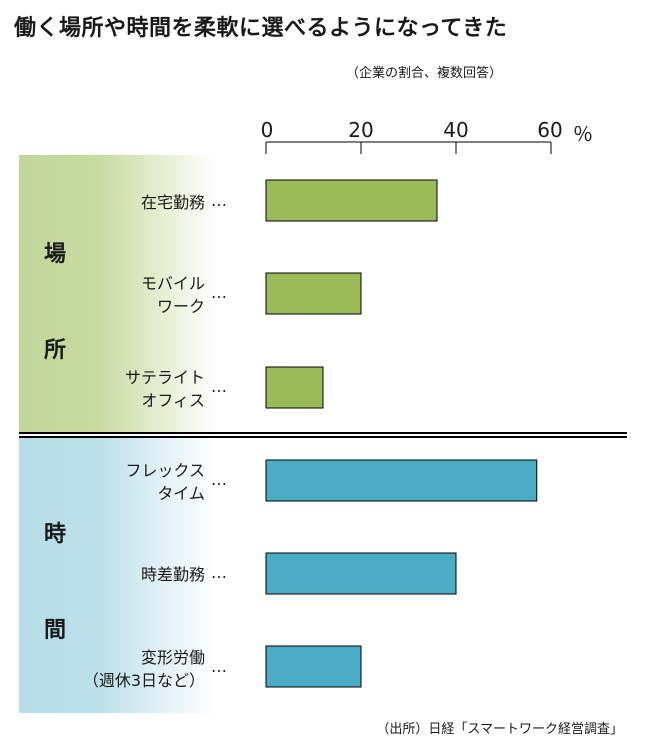 The image size is (647, 744). What do you see at coordinates (424, 73) in the screenshot?
I see `chart-subtitle: （企業の割合、複数回答）` at bounding box center [424, 73].